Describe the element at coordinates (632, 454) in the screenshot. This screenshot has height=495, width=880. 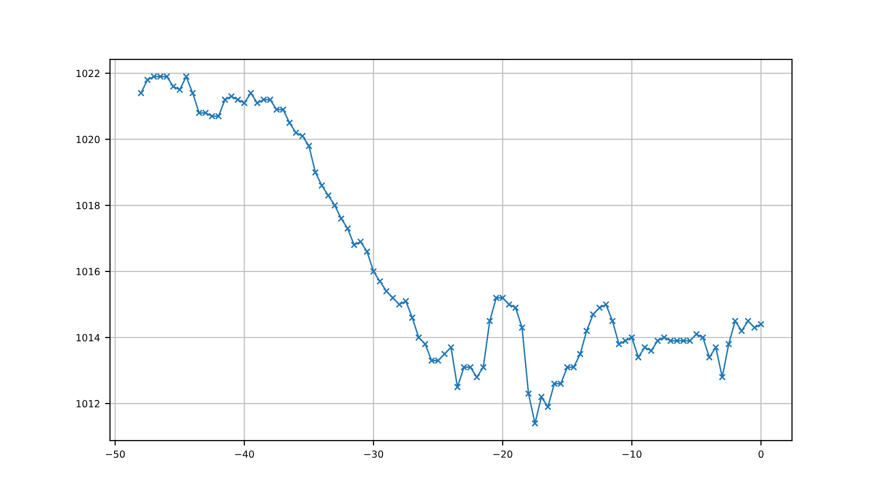
I see `x-tick-label: −10` at that location.